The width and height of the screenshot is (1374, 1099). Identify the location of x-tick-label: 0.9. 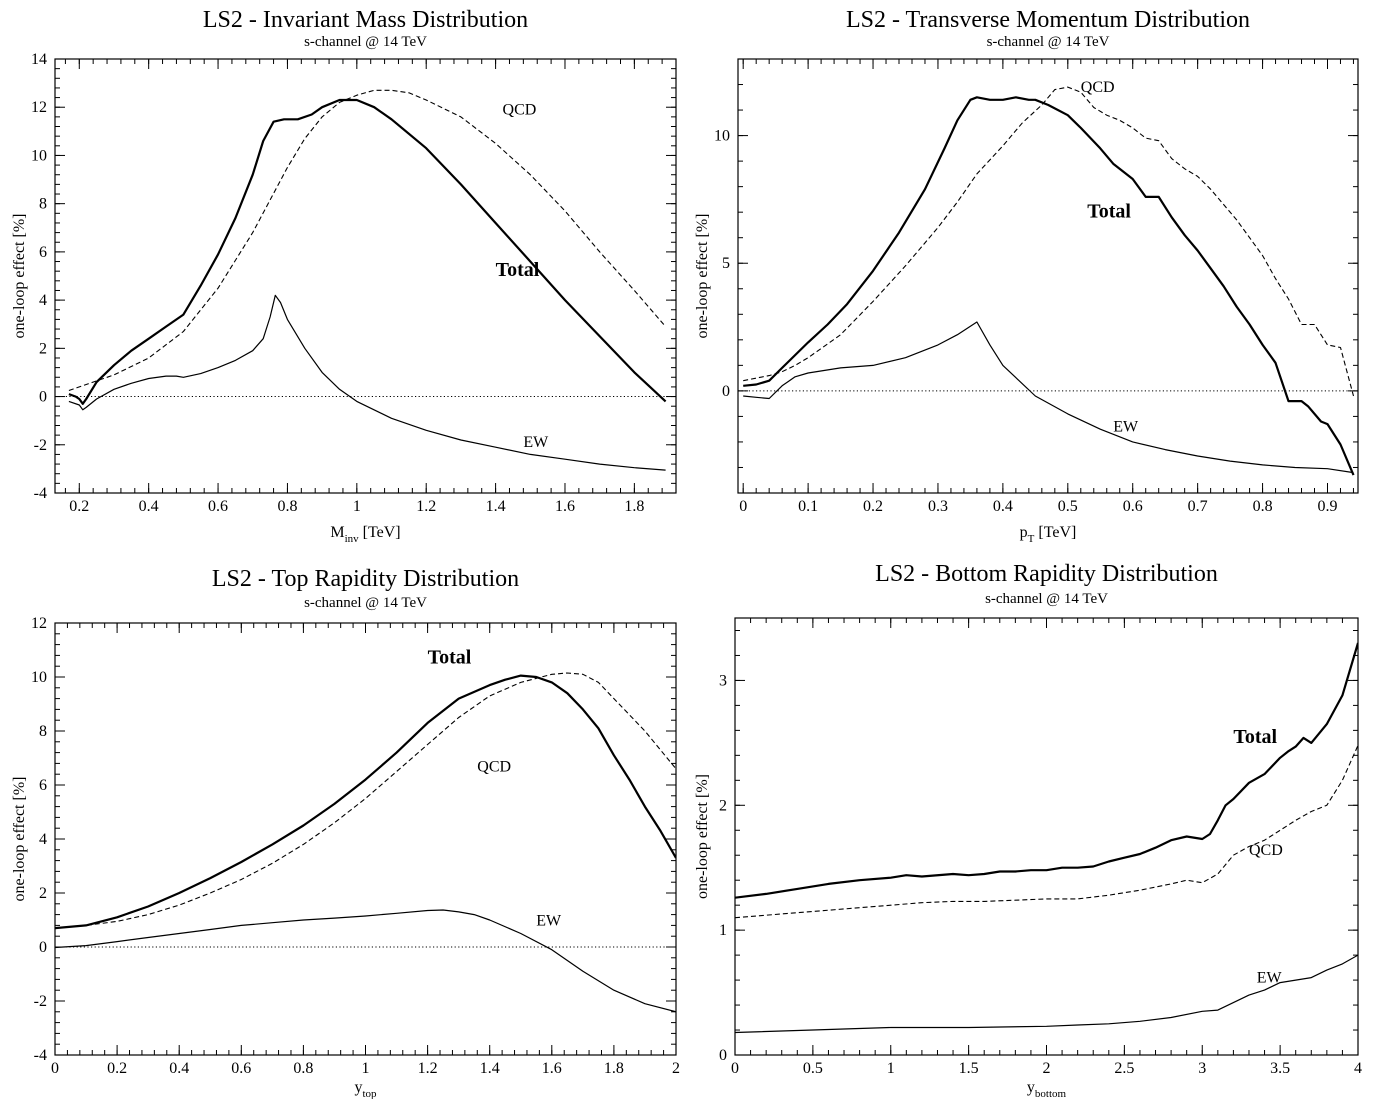
(1327, 506).